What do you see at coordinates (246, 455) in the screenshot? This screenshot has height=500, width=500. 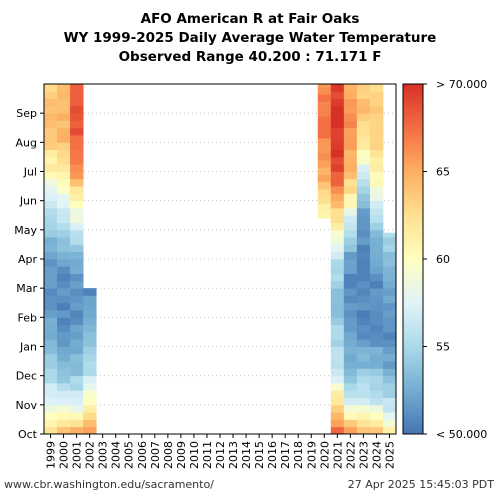 I see `x-tick-label: 2014` at bounding box center [246, 455].